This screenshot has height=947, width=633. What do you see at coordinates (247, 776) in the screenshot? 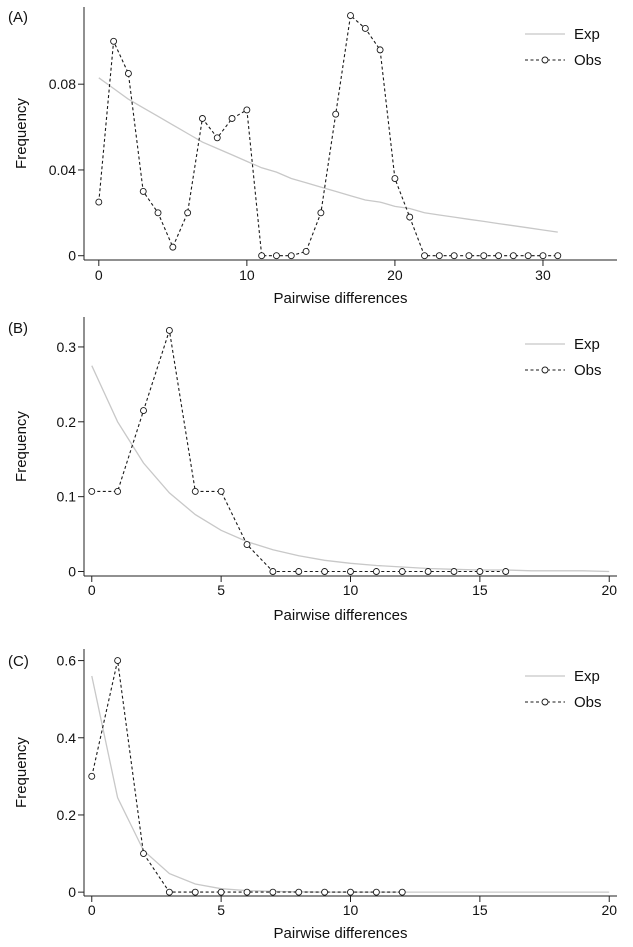
I see `obs-series-line` at bounding box center [247, 776].